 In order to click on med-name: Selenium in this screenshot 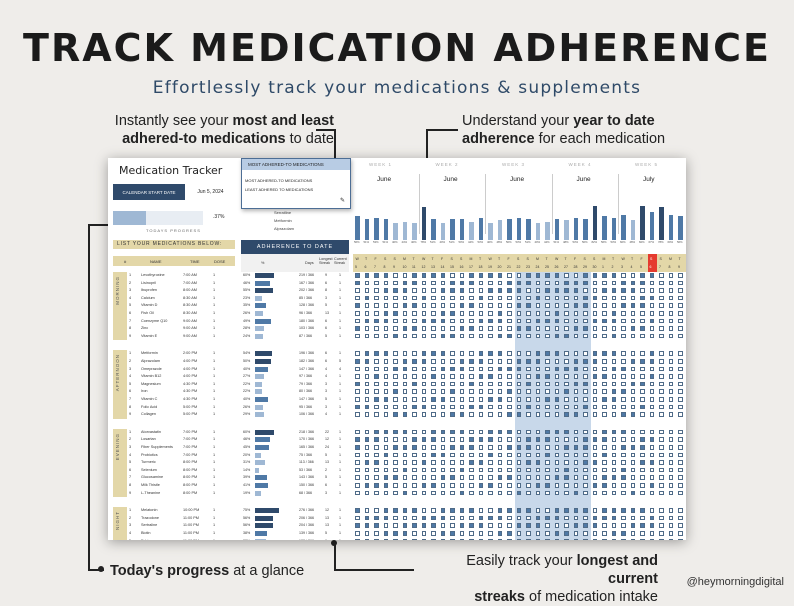, I will do `click(149, 469)`.